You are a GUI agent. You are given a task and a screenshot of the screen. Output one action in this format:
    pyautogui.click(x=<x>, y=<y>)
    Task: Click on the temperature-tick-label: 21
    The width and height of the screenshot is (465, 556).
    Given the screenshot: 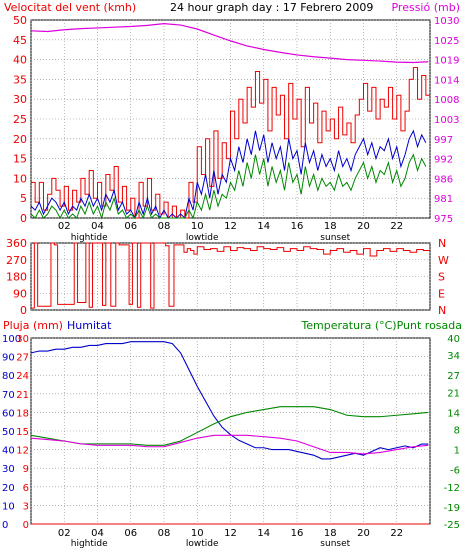 What is the action you would take?
    pyautogui.click(x=453, y=393)
    